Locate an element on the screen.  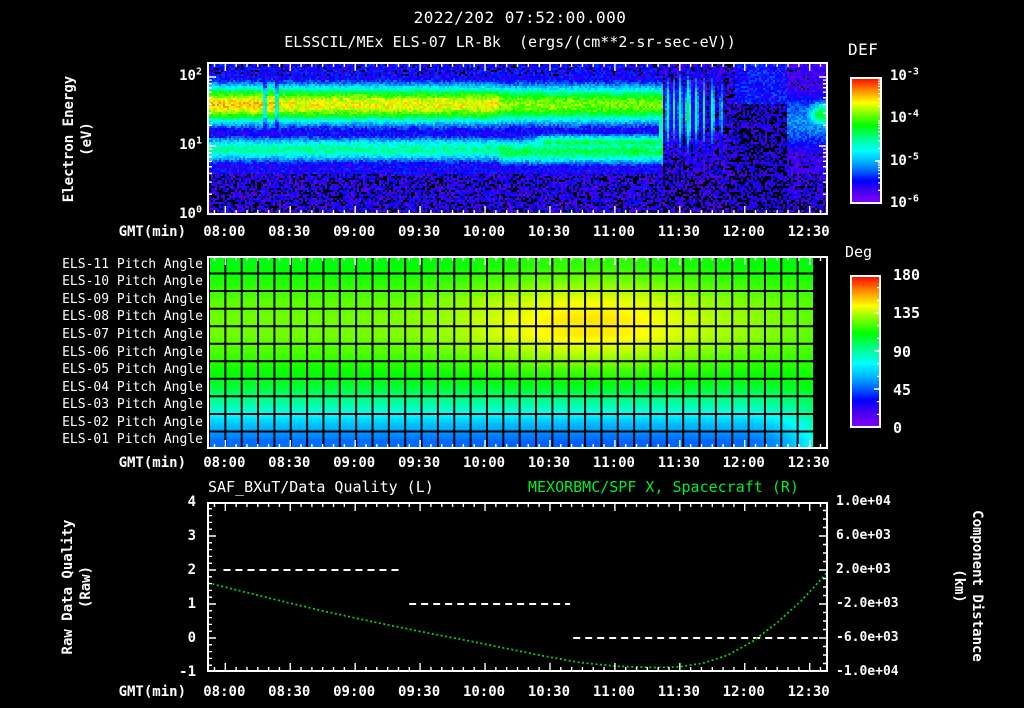
x-tick-label-bottom: 08:30 is located at coordinates (289, 692).